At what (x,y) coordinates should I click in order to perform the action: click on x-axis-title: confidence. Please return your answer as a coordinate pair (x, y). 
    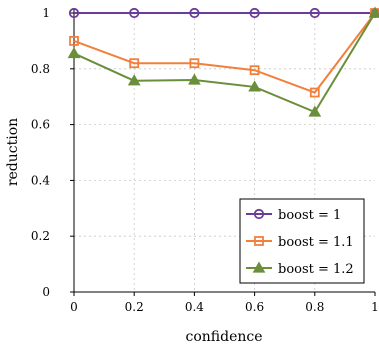
    Looking at the image, I should click on (223, 337).